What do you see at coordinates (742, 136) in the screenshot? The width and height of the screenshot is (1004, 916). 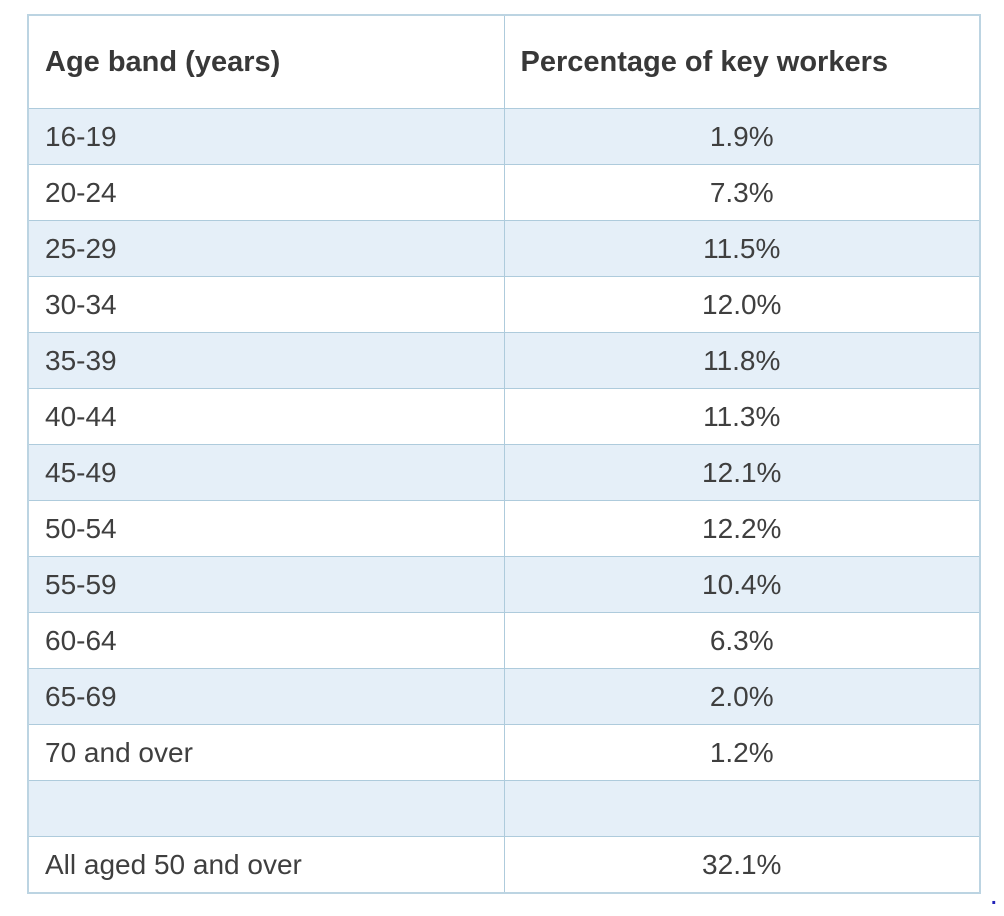 I see `percentage-cell: 1.9%` at bounding box center [742, 136].